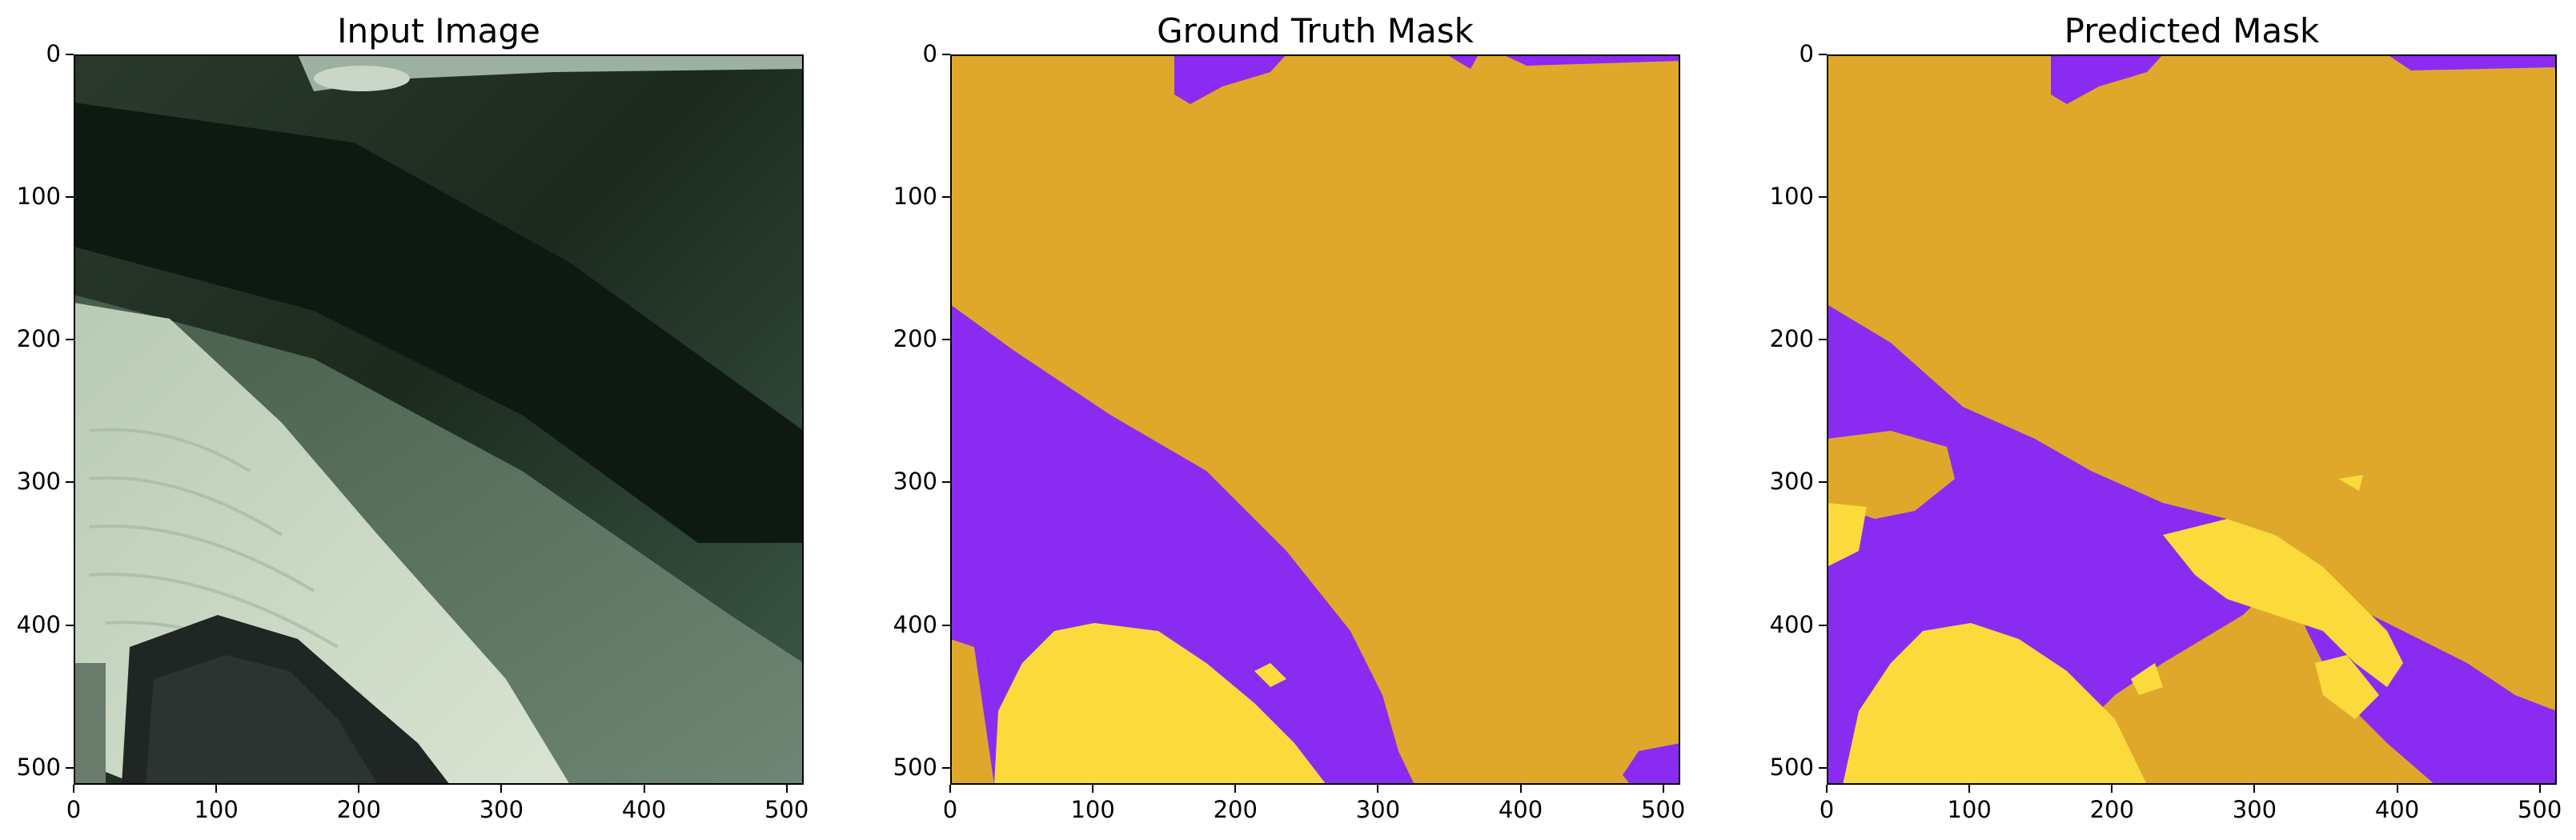  Describe the element at coordinates (2192, 30) in the screenshot. I see `predicted-title: Predicted Mask` at that location.